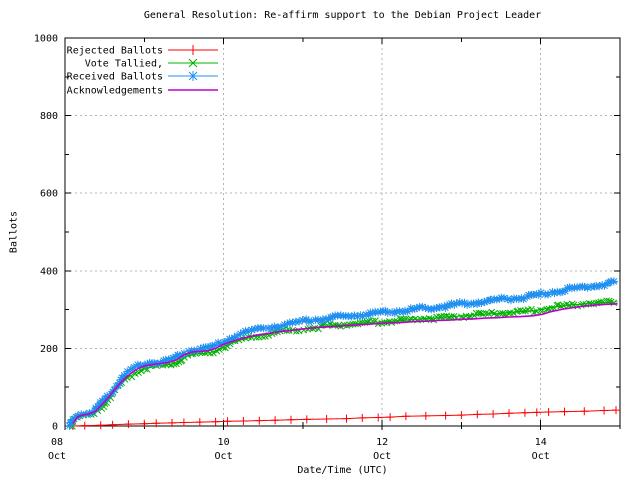 The image size is (640, 480). Describe the element at coordinates (115, 77) in the screenshot. I see `legend-label-2: Received Ballots` at that location.